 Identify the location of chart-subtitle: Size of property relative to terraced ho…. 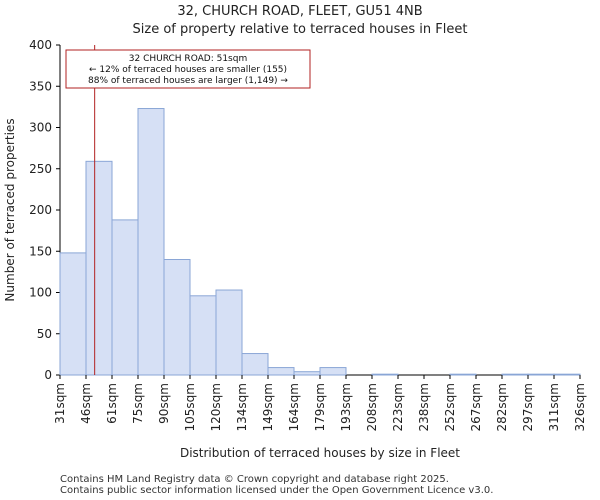
(300, 29).